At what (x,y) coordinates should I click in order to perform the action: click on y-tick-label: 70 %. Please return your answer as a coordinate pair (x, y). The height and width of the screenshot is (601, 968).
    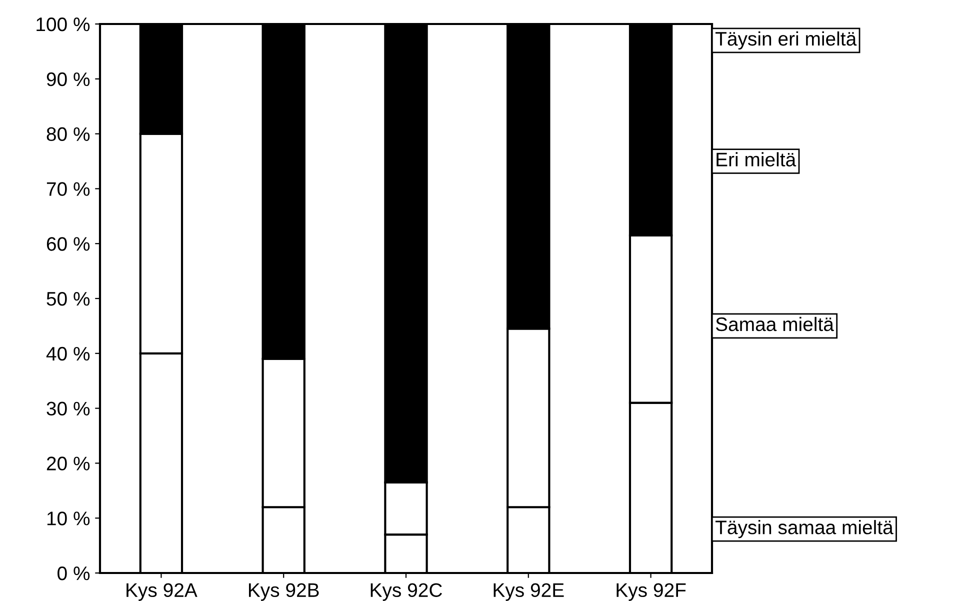
    Looking at the image, I should click on (68, 189).